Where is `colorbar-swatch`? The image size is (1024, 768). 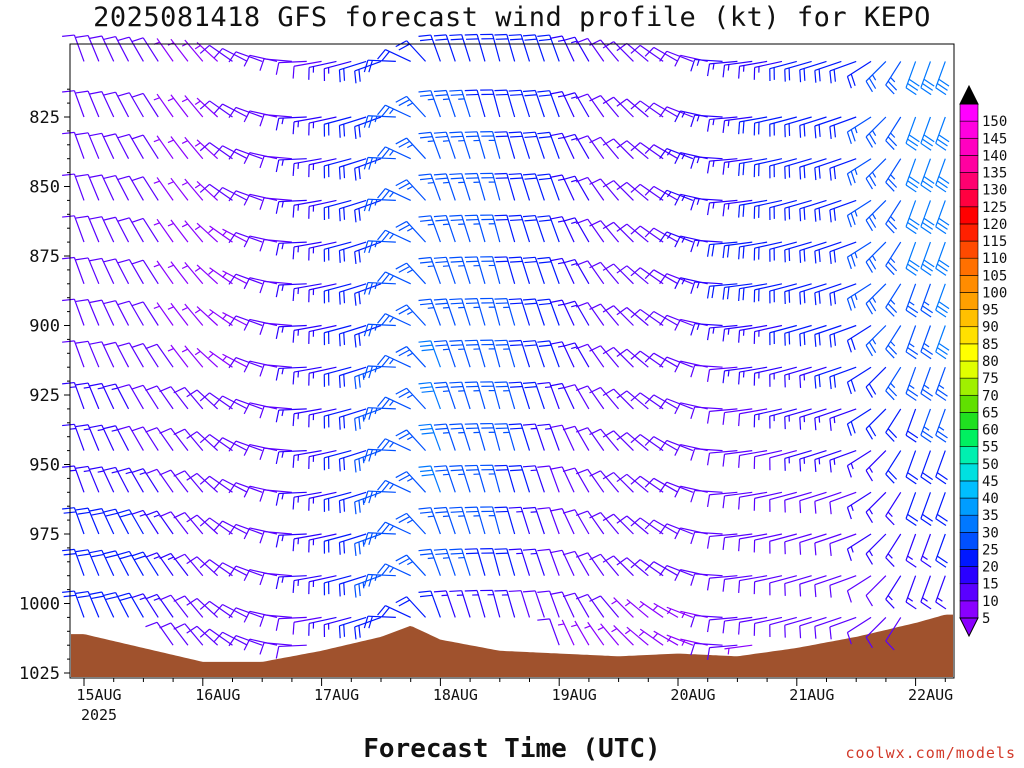 colorbar-swatch is located at coordinates (969, 129).